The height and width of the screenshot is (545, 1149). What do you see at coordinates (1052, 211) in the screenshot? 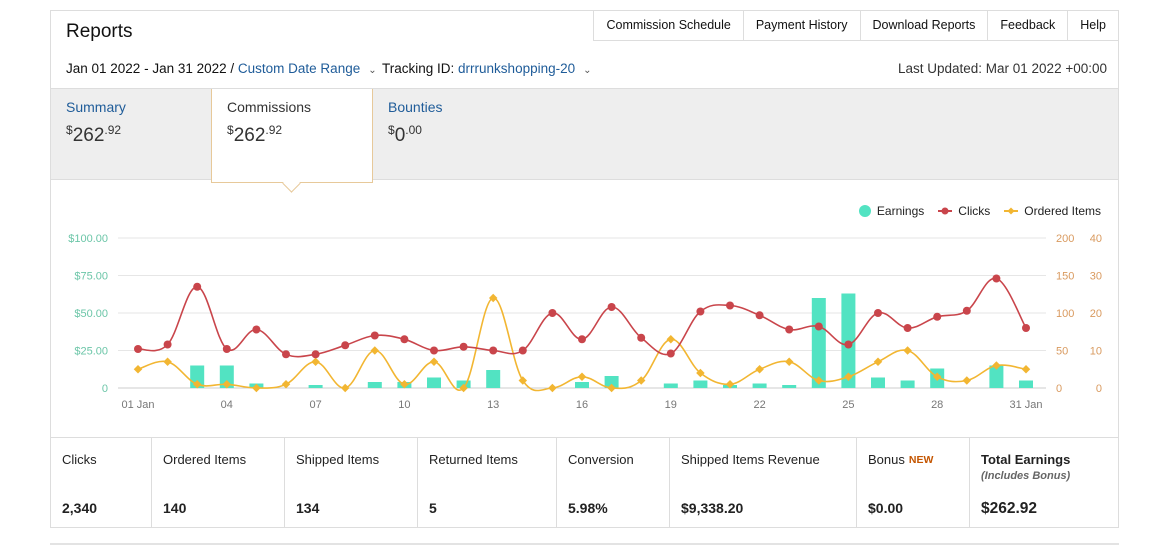
I see `legend-ordered-items: Ordered Items` at bounding box center [1052, 211].